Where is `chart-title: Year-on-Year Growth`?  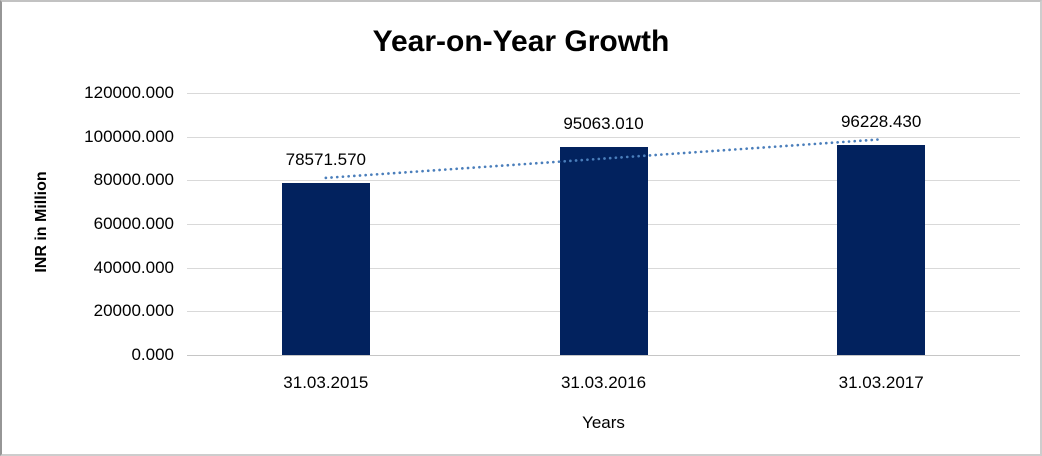 chart-title: Year-on-Year Growth is located at coordinates (521, 41).